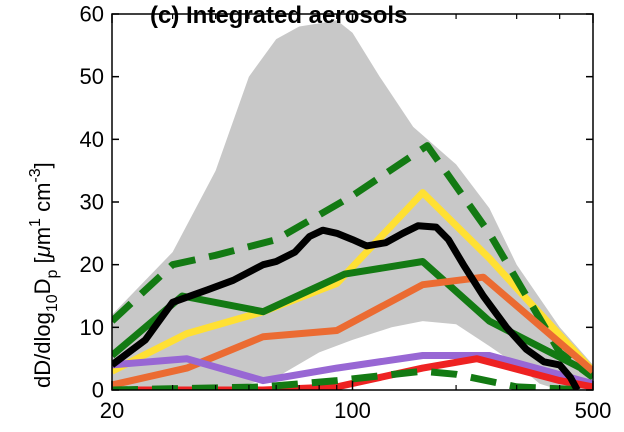 This screenshot has height=432, width=624. Describe the element at coordinates (92, 76) in the screenshot. I see `y-tick-label: 50` at that location.